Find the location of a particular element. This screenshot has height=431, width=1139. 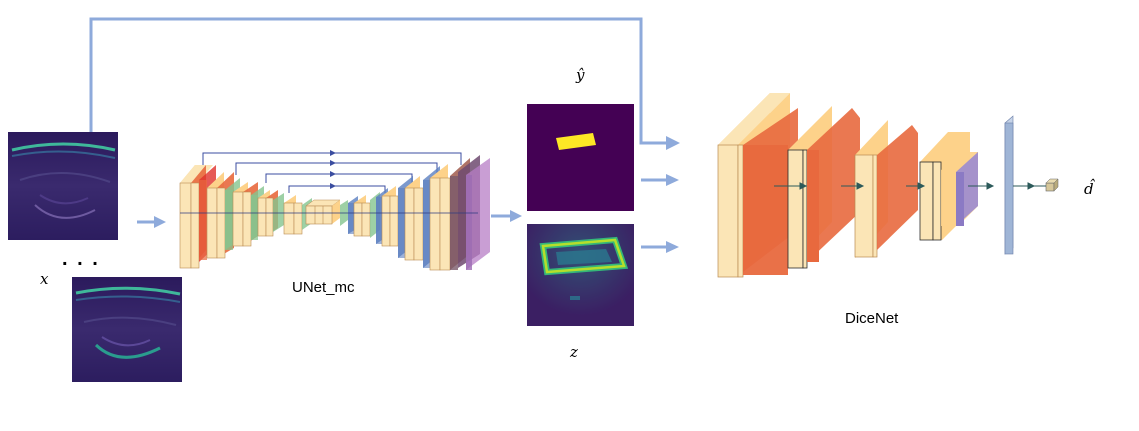

unet-network is located at coordinates (334, 210).